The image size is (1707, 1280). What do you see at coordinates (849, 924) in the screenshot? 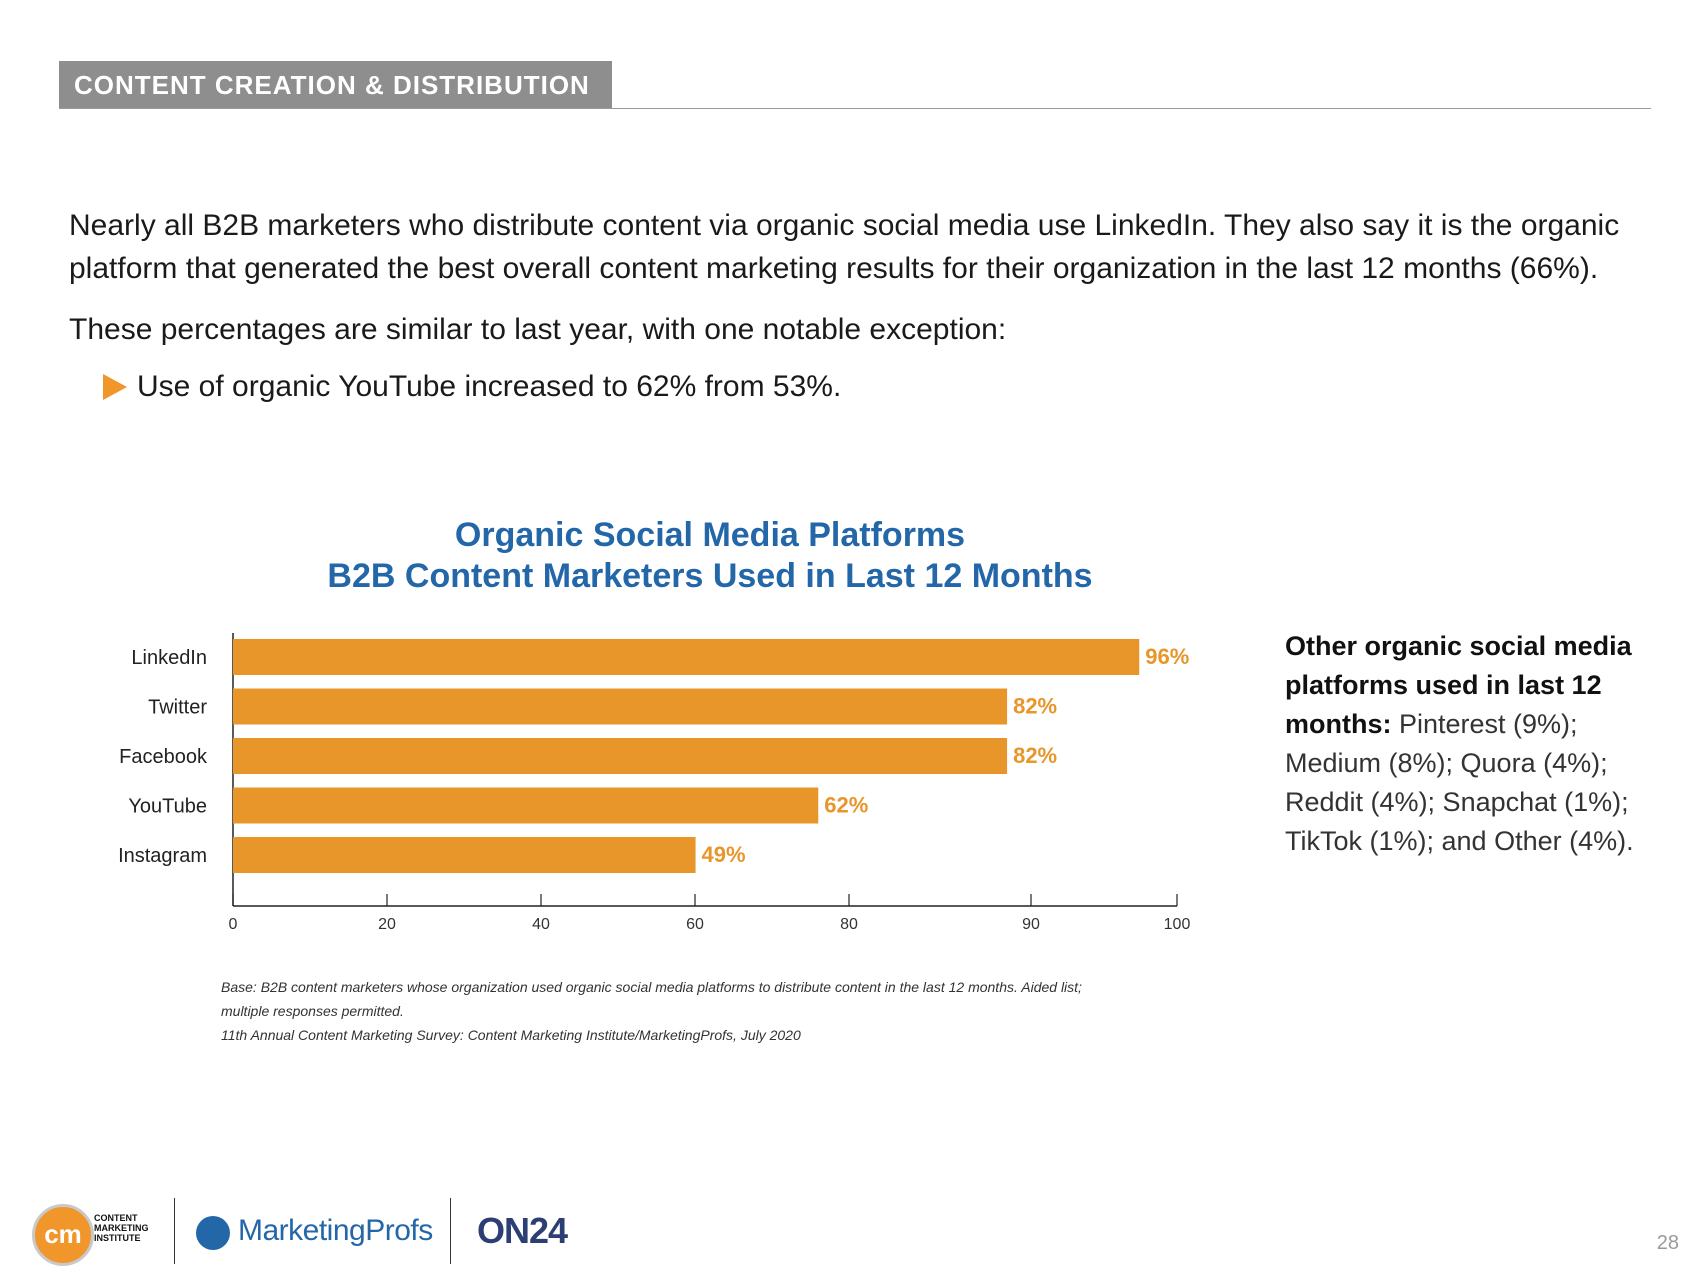
I see `x-tick-label: 80` at bounding box center [849, 924].